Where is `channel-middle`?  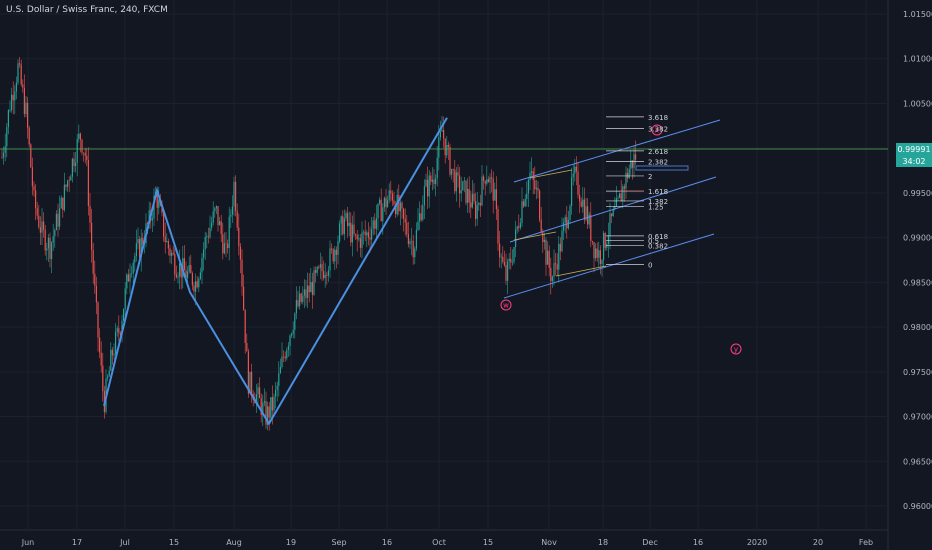
channel-middle is located at coordinates (613, 209).